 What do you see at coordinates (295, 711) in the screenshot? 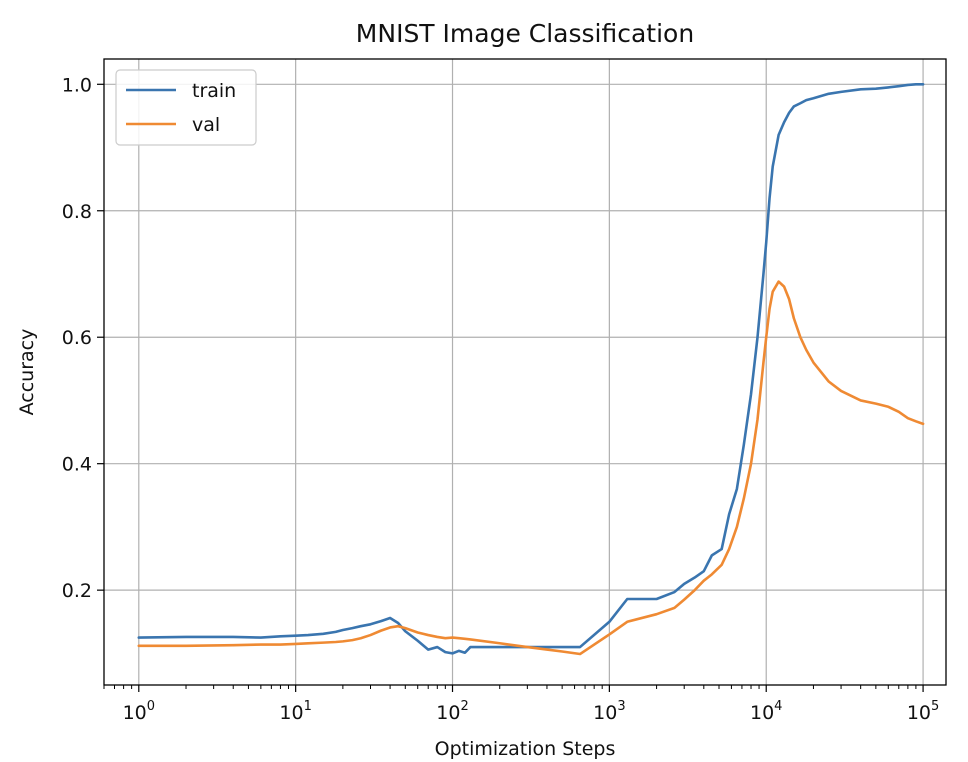
I see `x-tick-label: 10¹` at bounding box center [295, 711].